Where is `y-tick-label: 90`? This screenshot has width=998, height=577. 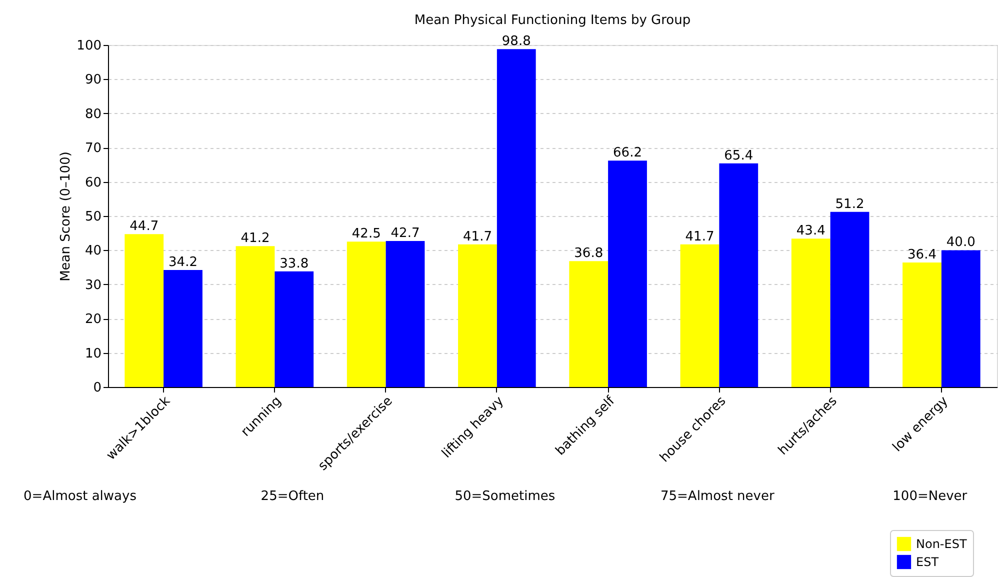
y-tick-label: 90 is located at coordinates (93, 80).